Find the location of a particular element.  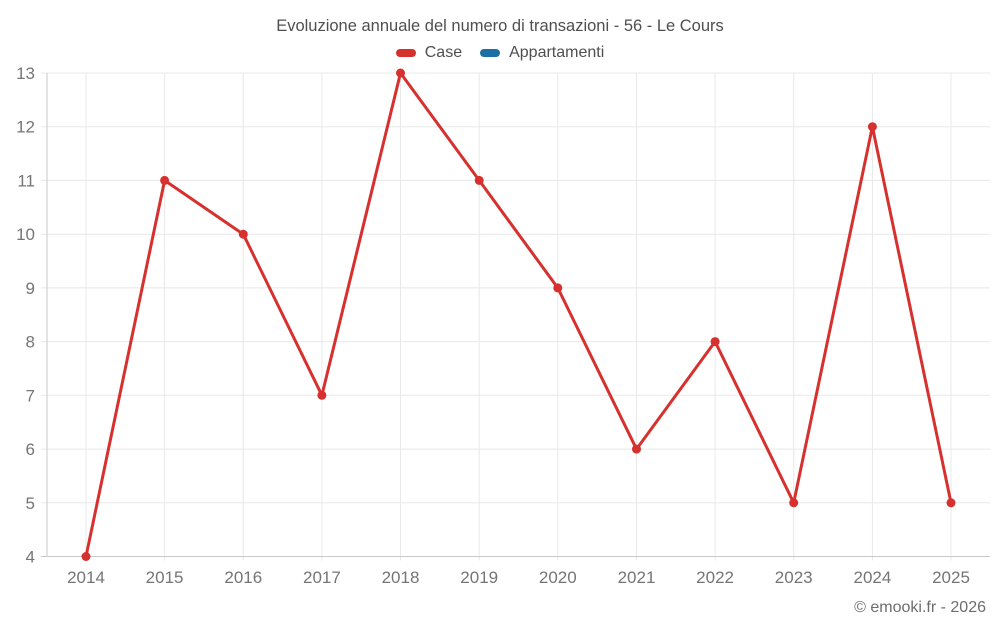

y-tick-label: 12 is located at coordinates (25, 127).